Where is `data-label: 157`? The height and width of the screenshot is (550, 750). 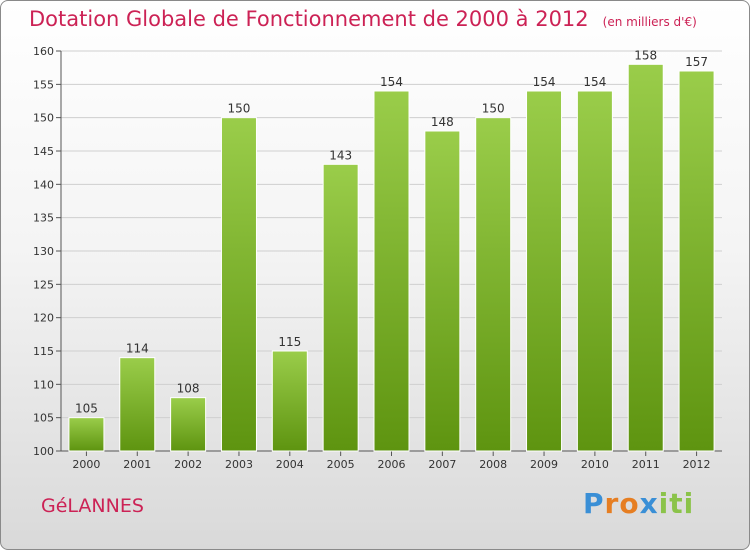
data-label: 157 is located at coordinates (696, 62).